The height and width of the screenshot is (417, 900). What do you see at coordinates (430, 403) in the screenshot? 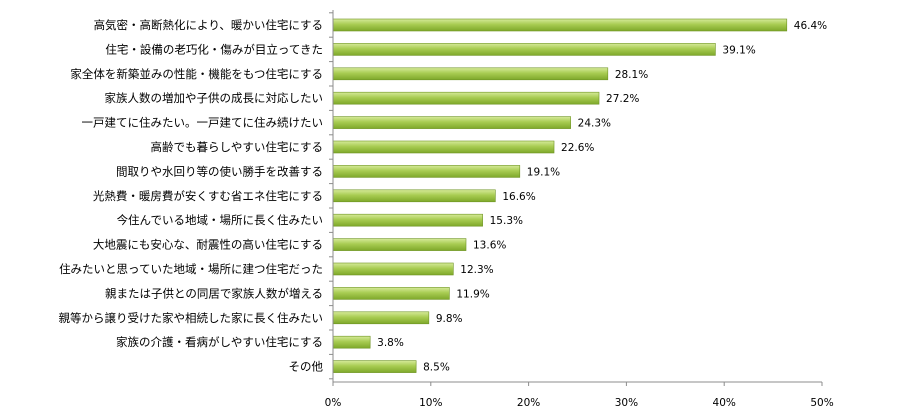
I see `x-tick-label: 10%` at bounding box center [430, 403].